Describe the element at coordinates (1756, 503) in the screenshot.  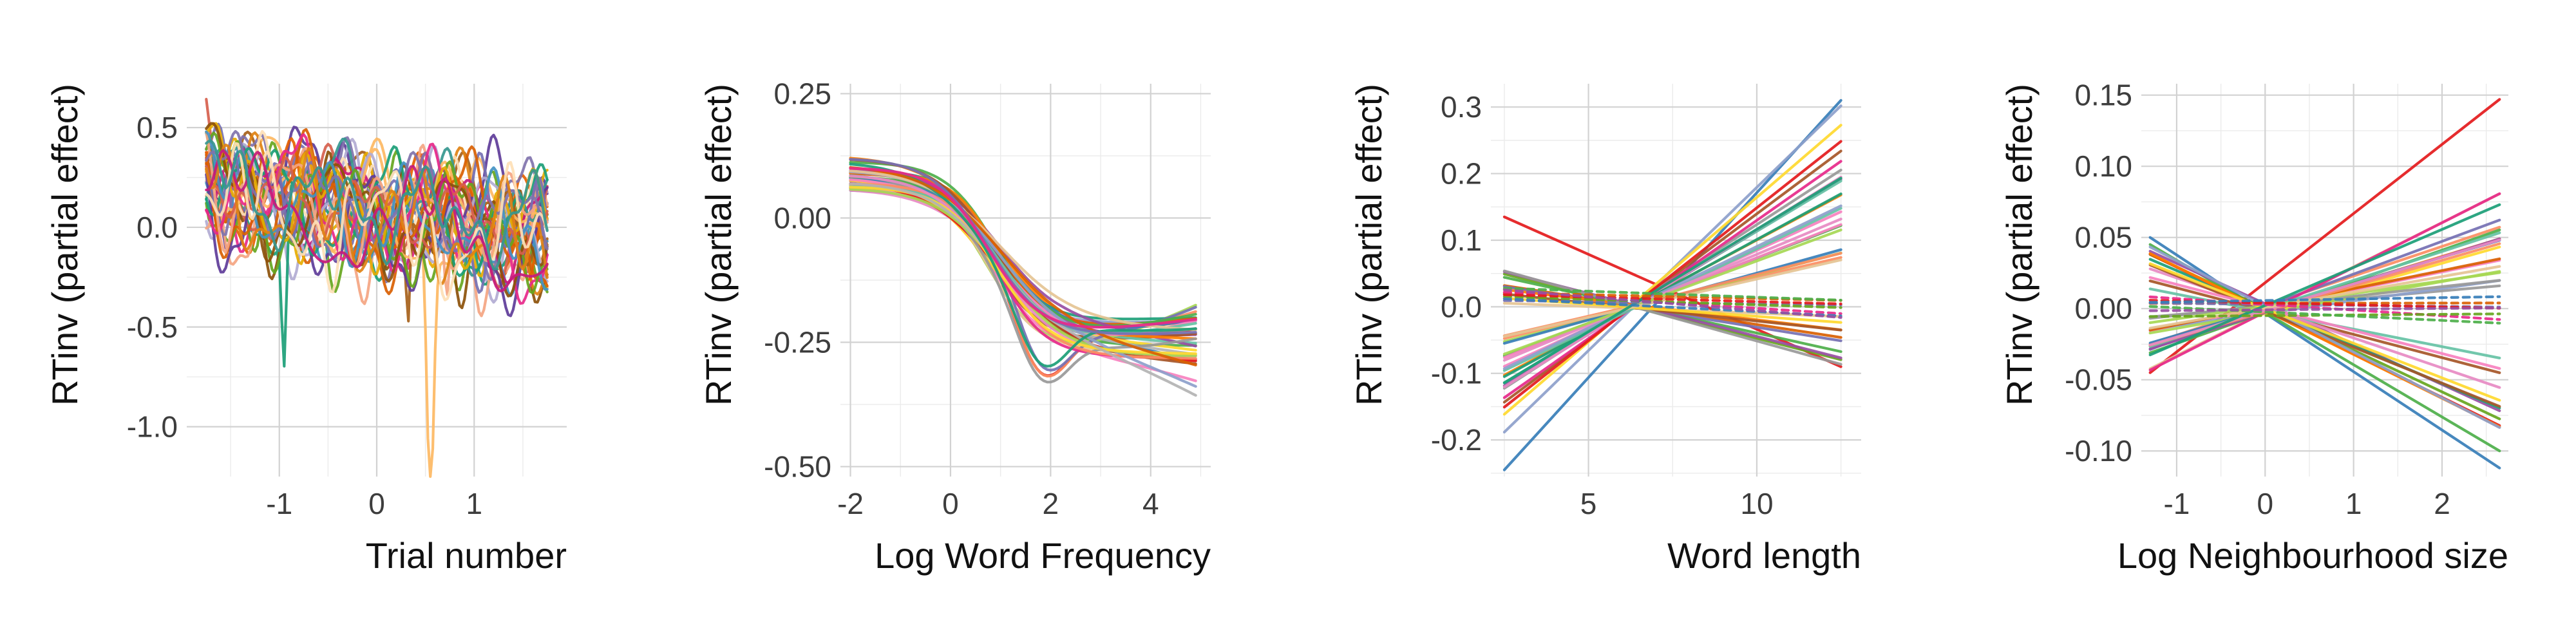
I see `x-tick-label: 10` at that location.